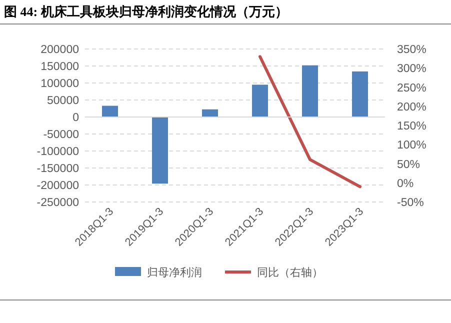 The image size is (451, 323). Describe the element at coordinates (57, 203) in the screenshot. I see `y-tick-label: -250000` at that location.